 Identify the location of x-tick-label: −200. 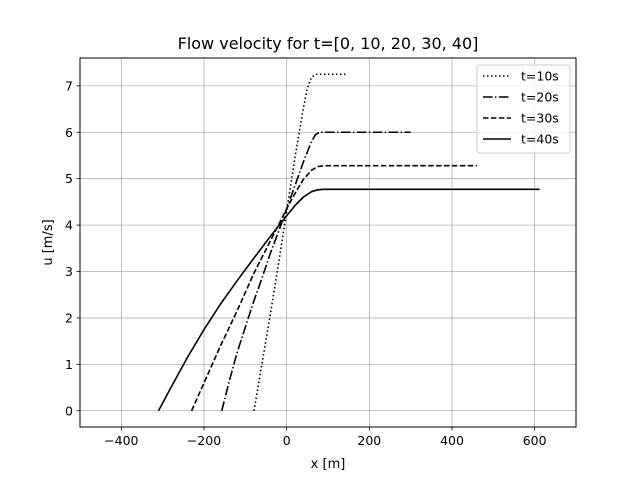
(204, 440).